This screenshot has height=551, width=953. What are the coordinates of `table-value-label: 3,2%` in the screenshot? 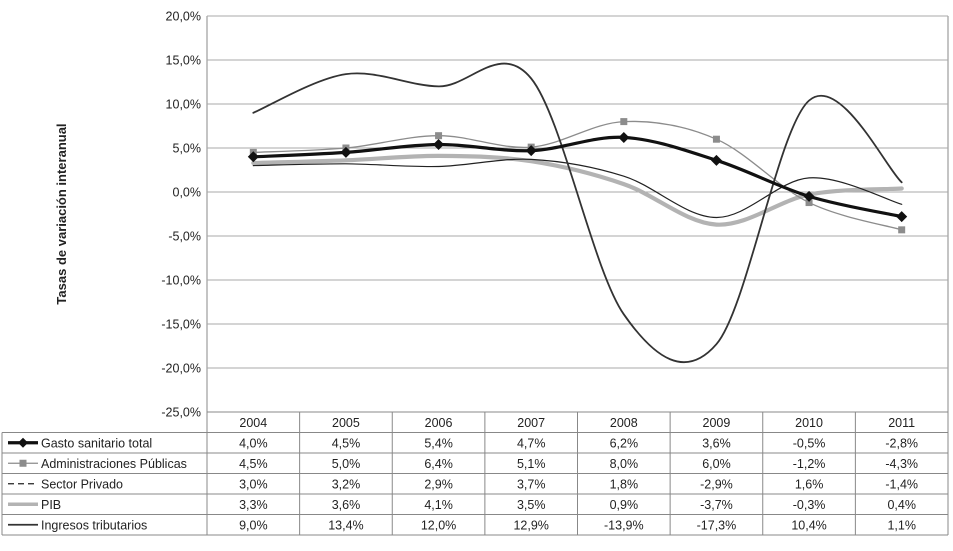 It's located at (346, 484).